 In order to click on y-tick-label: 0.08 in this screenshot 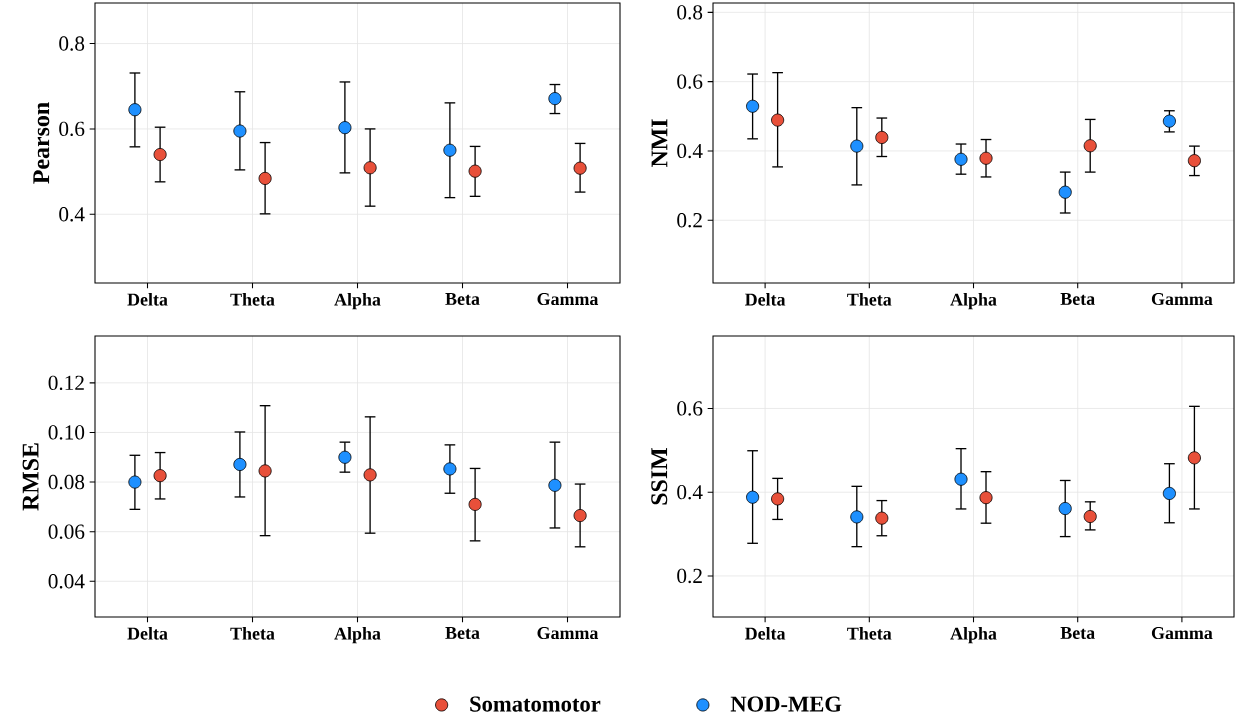, I will do `click(66, 482)`.